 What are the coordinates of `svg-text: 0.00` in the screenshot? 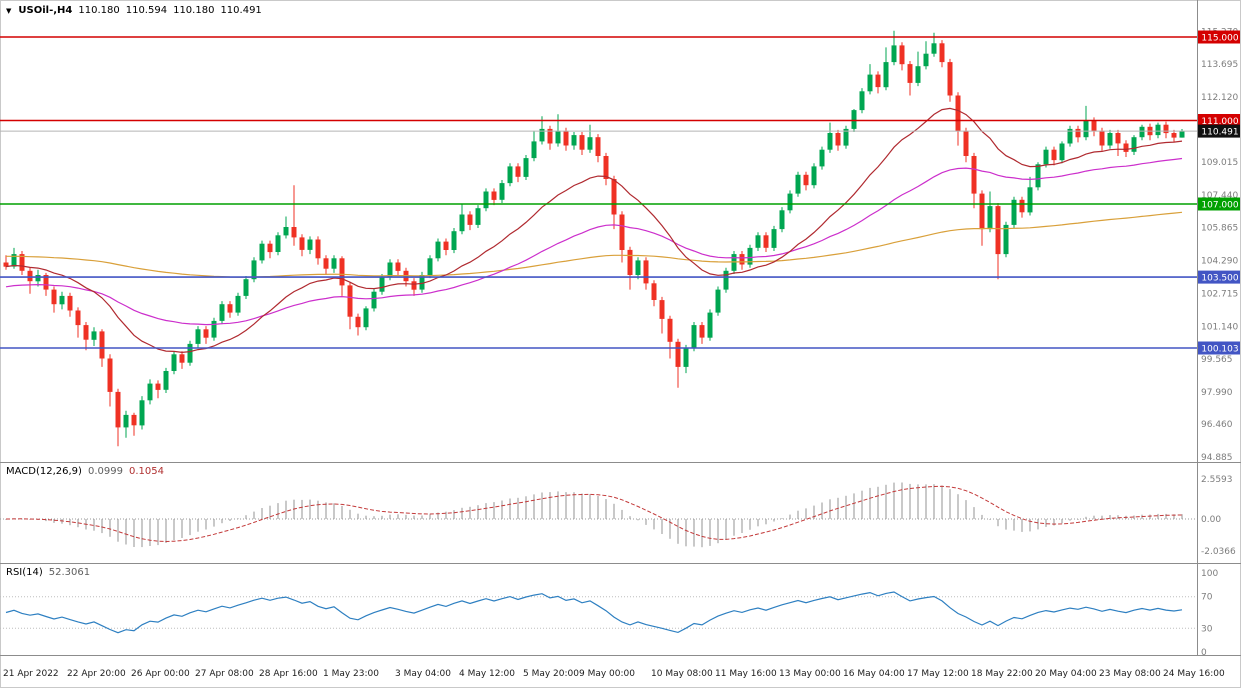 It's located at (1211, 520).